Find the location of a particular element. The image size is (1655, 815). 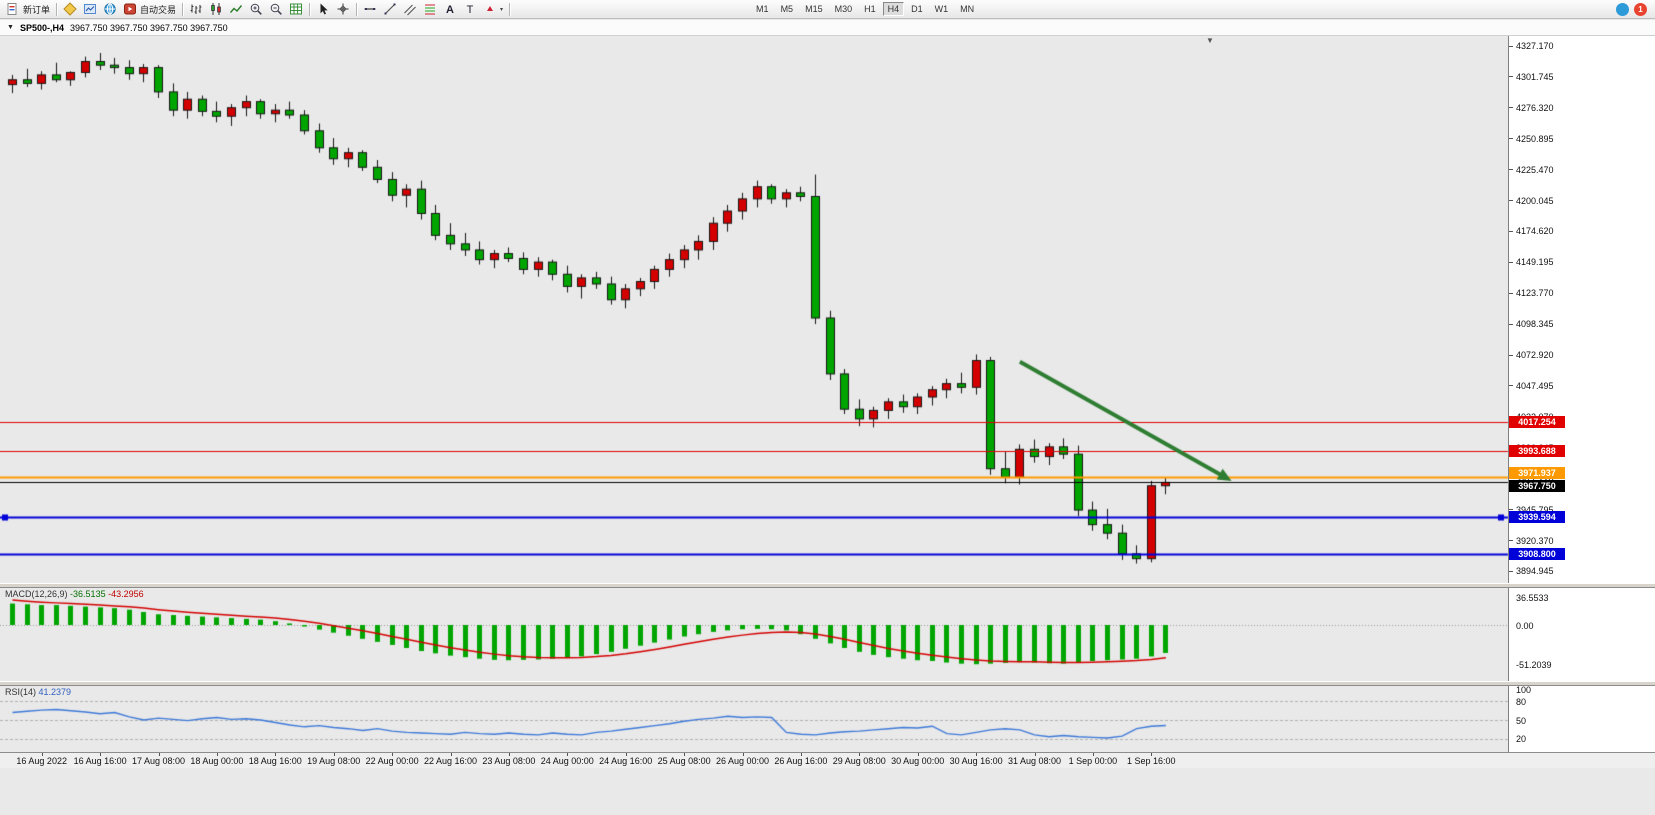

cursor-icon is located at coordinates (324, 9).